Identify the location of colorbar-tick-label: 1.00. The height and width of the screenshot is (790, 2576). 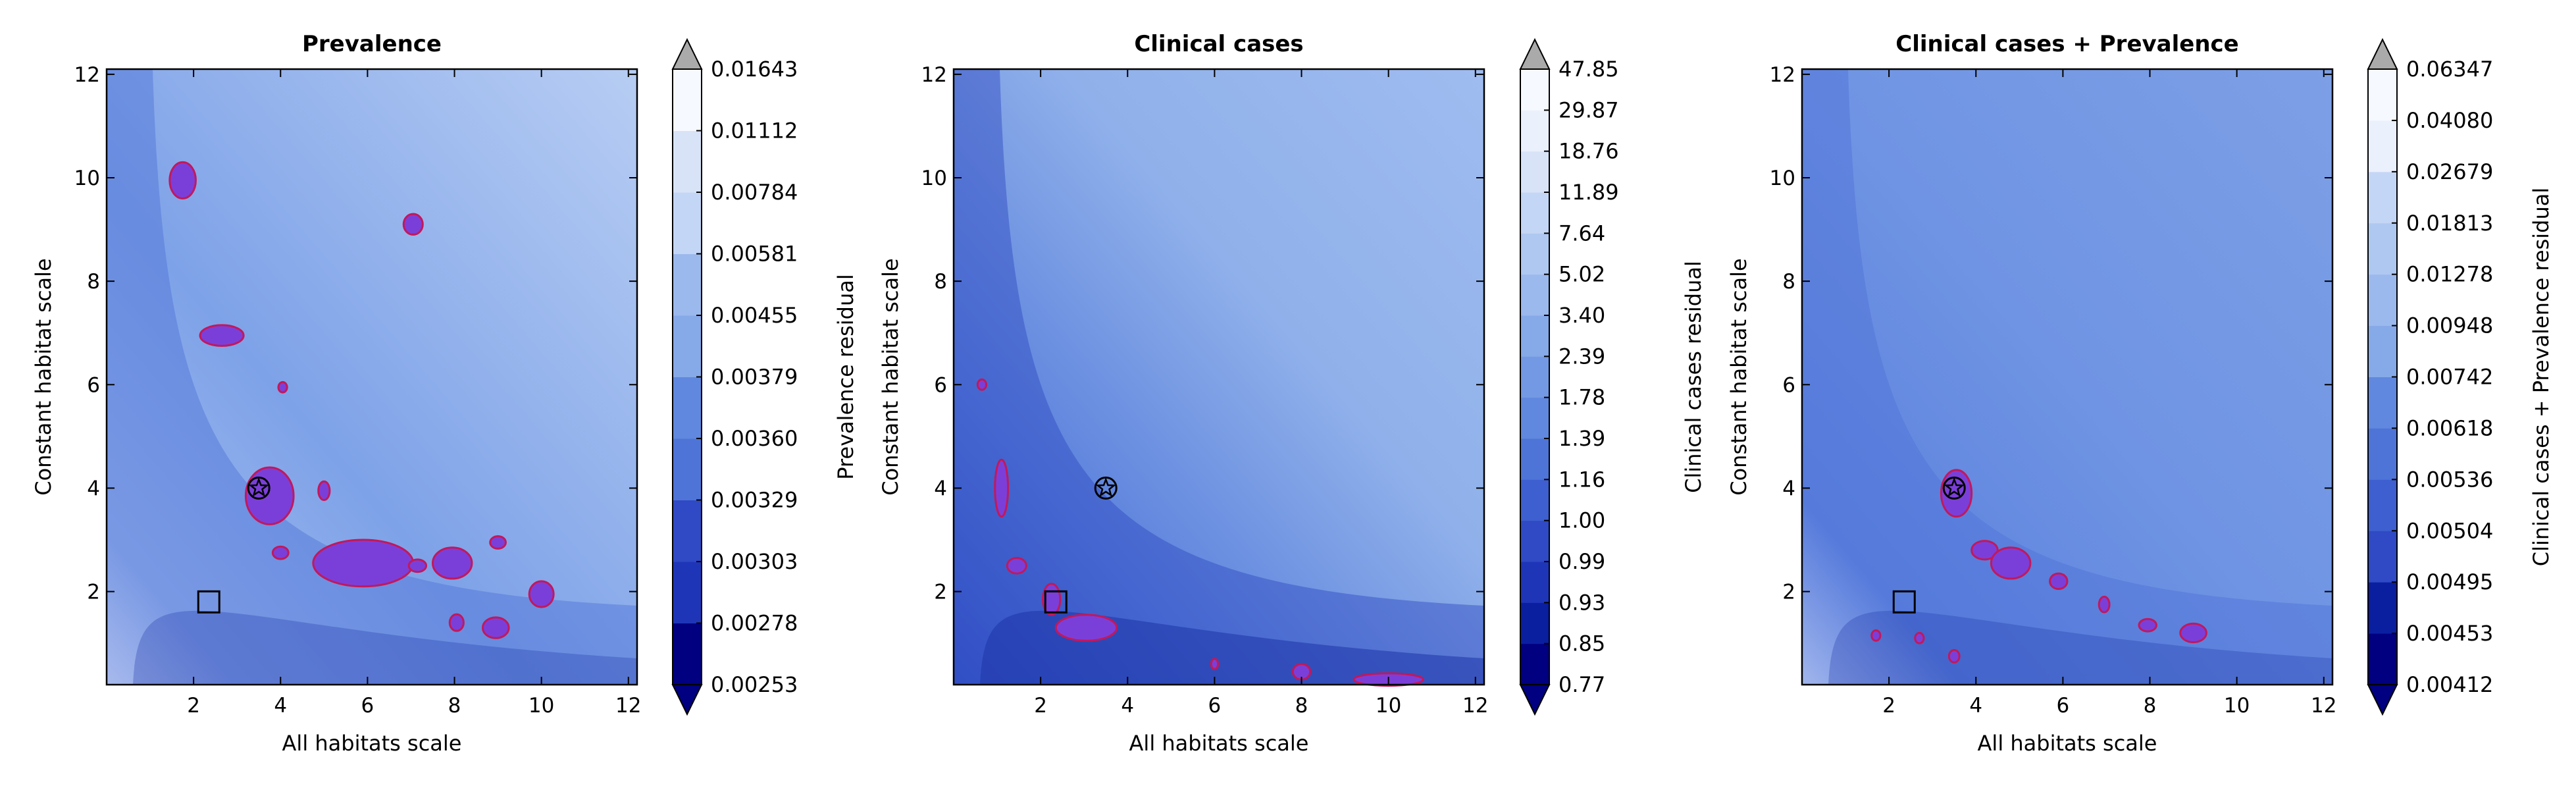
(1581, 521).